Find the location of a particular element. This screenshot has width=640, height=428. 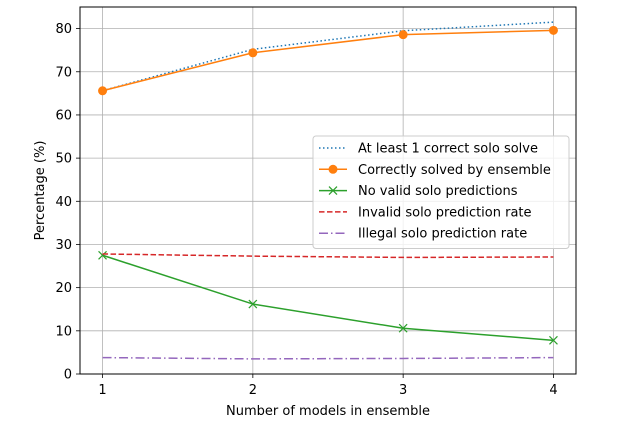

legend-entry: Invalid solo prediction rate is located at coordinates (445, 212).